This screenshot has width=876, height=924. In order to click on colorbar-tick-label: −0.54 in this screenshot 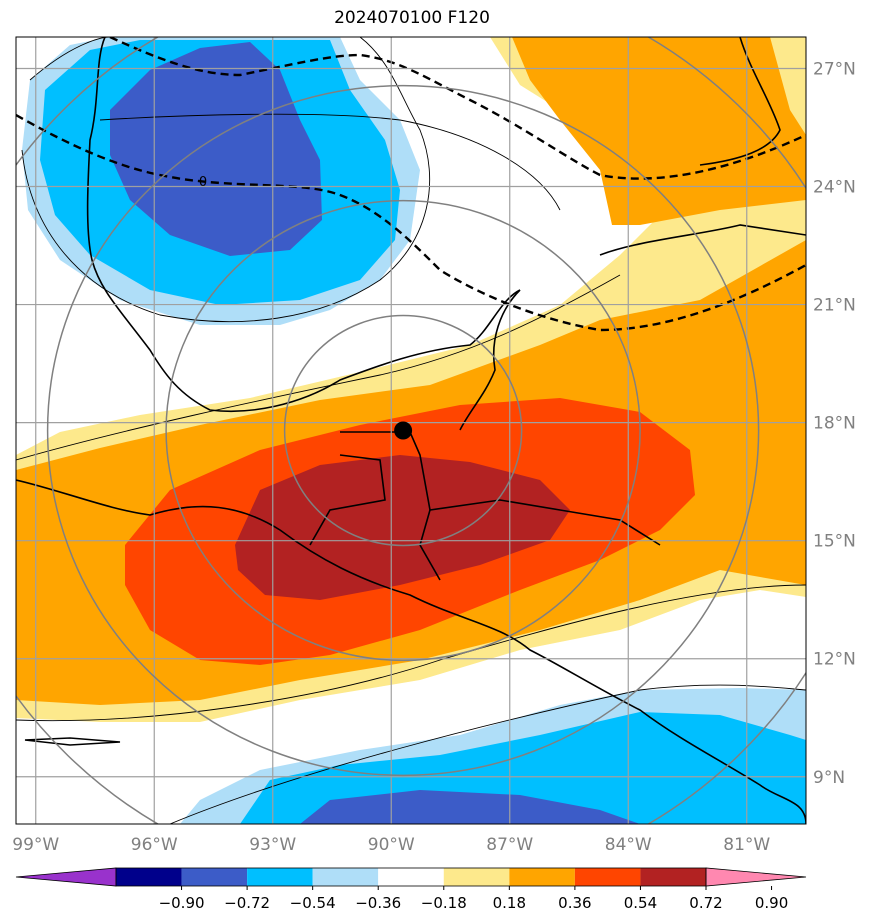, I will do `click(313, 903)`.